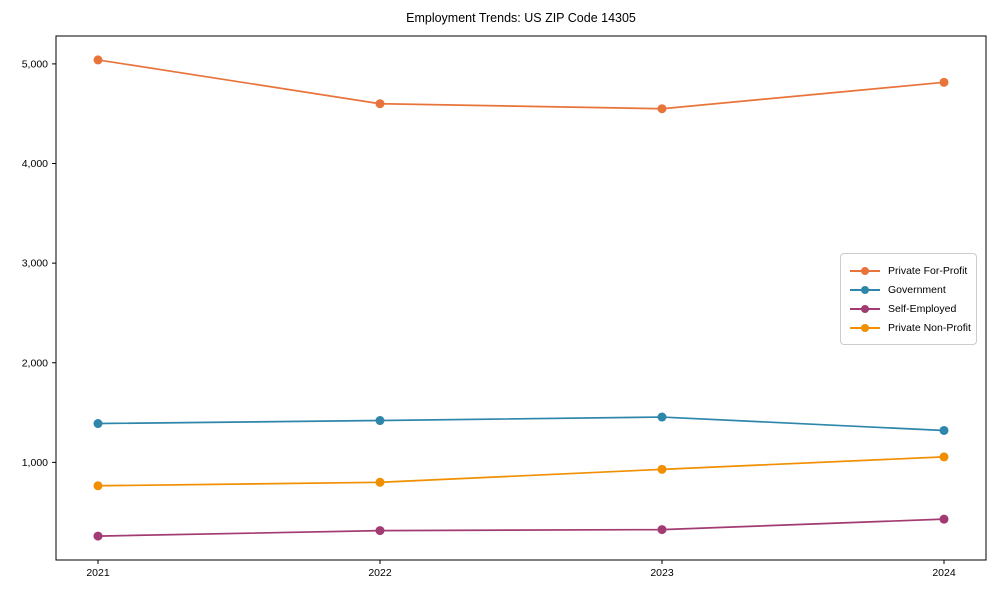 The height and width of the screenshot is (600, 1000). I want to click on legend-label: Private For-Profit, so click(928, 270).